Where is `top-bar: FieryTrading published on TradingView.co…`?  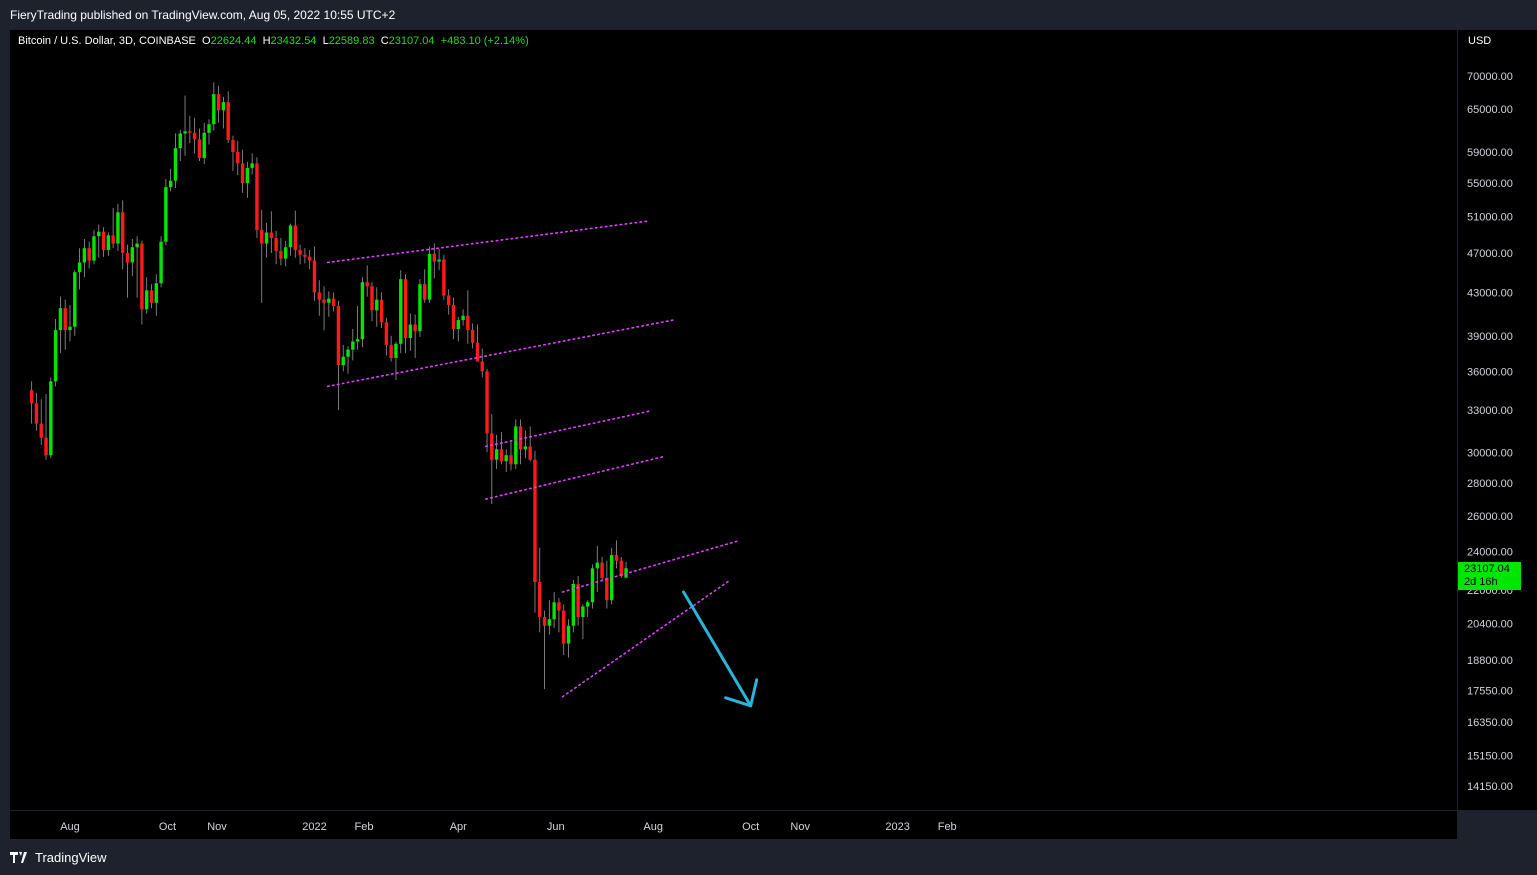
top-bar: FieryTrading published on TradingView.co… is located at coordinates (768, 15).